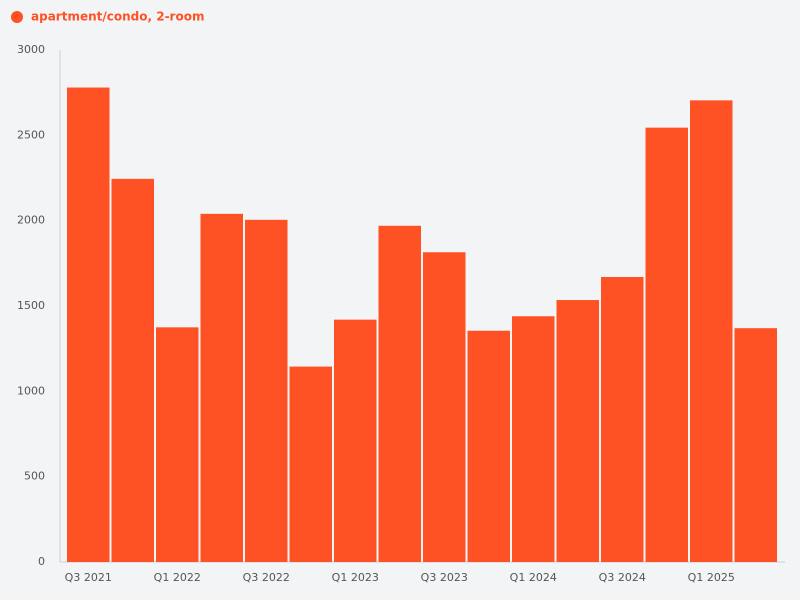 The width and height of the screenshot is (800, 600). Describe the element at coordinates (266, 577) in the screenshot. I see `x-tick-label: Q3 2022` at that location.